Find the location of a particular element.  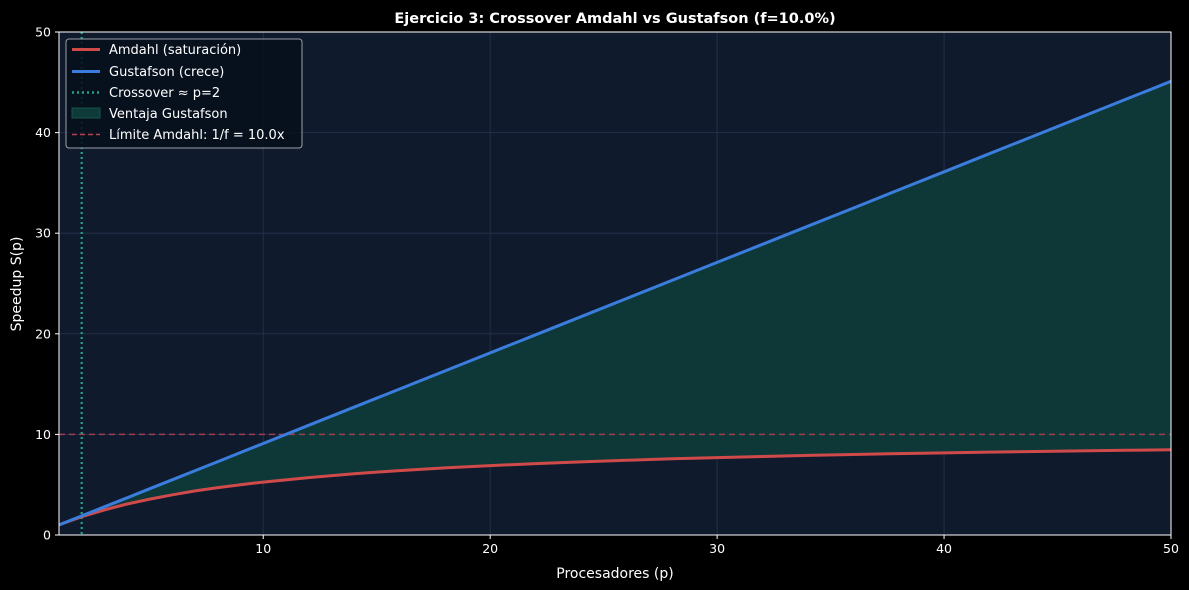

y-axis-label: Speedup S(p) is located at coordinates (17, 284).